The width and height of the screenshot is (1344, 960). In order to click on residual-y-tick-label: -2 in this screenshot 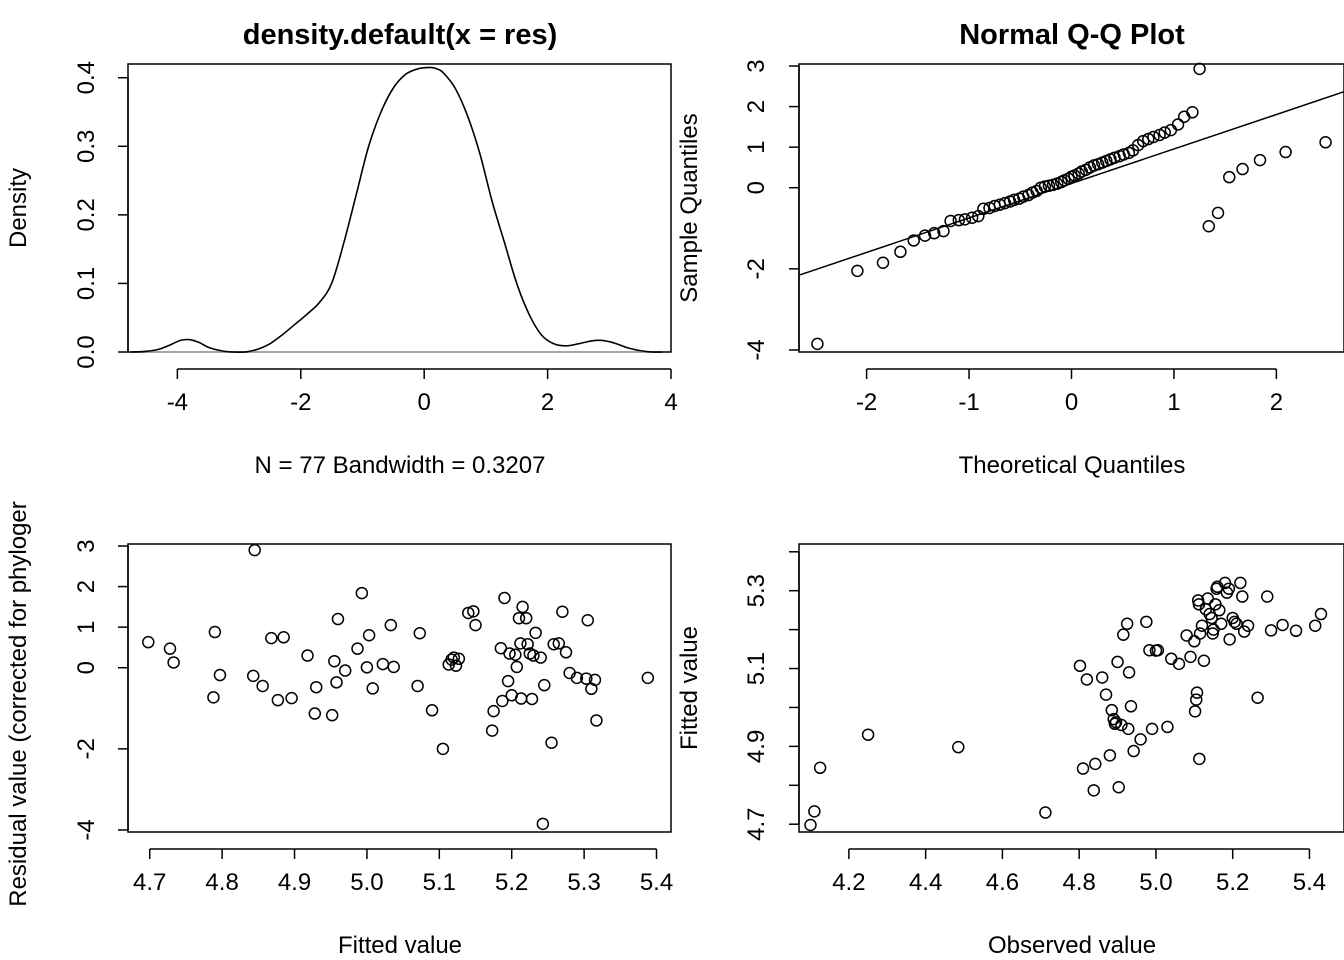, I will do `click(86, 748)`.